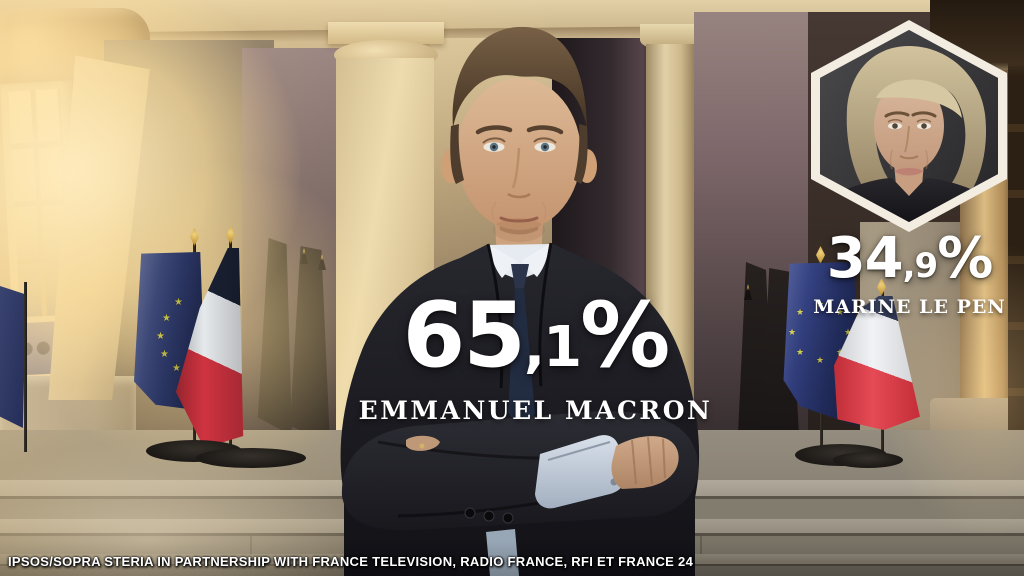 The height and width of the screenshot is (576, 1024). What do you see at coordinates (521, 360) in the screenshot?
I see `macron-tie` at bounding box center [521, 360].